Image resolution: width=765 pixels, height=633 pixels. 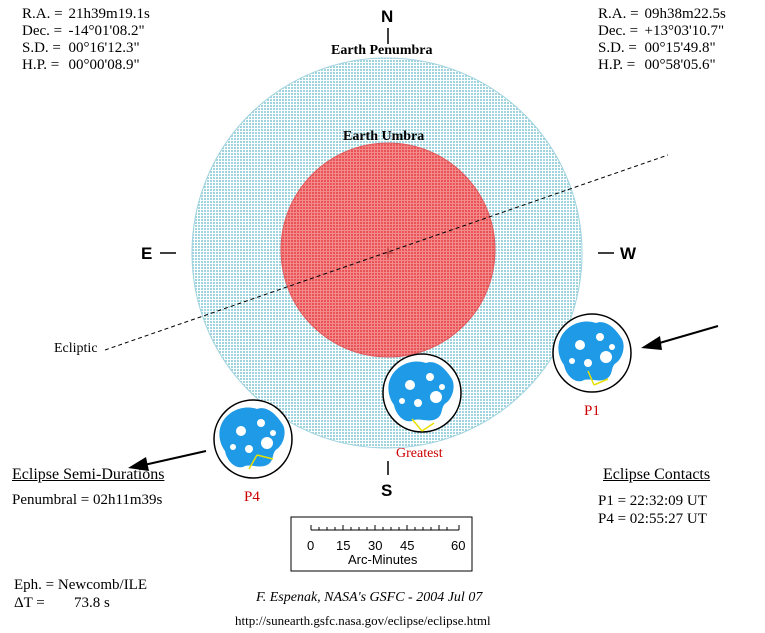 What do you see at coordinates (252, 497) in the screenshot?
I see `p4-label: P4` at bounding box center [252, 497].